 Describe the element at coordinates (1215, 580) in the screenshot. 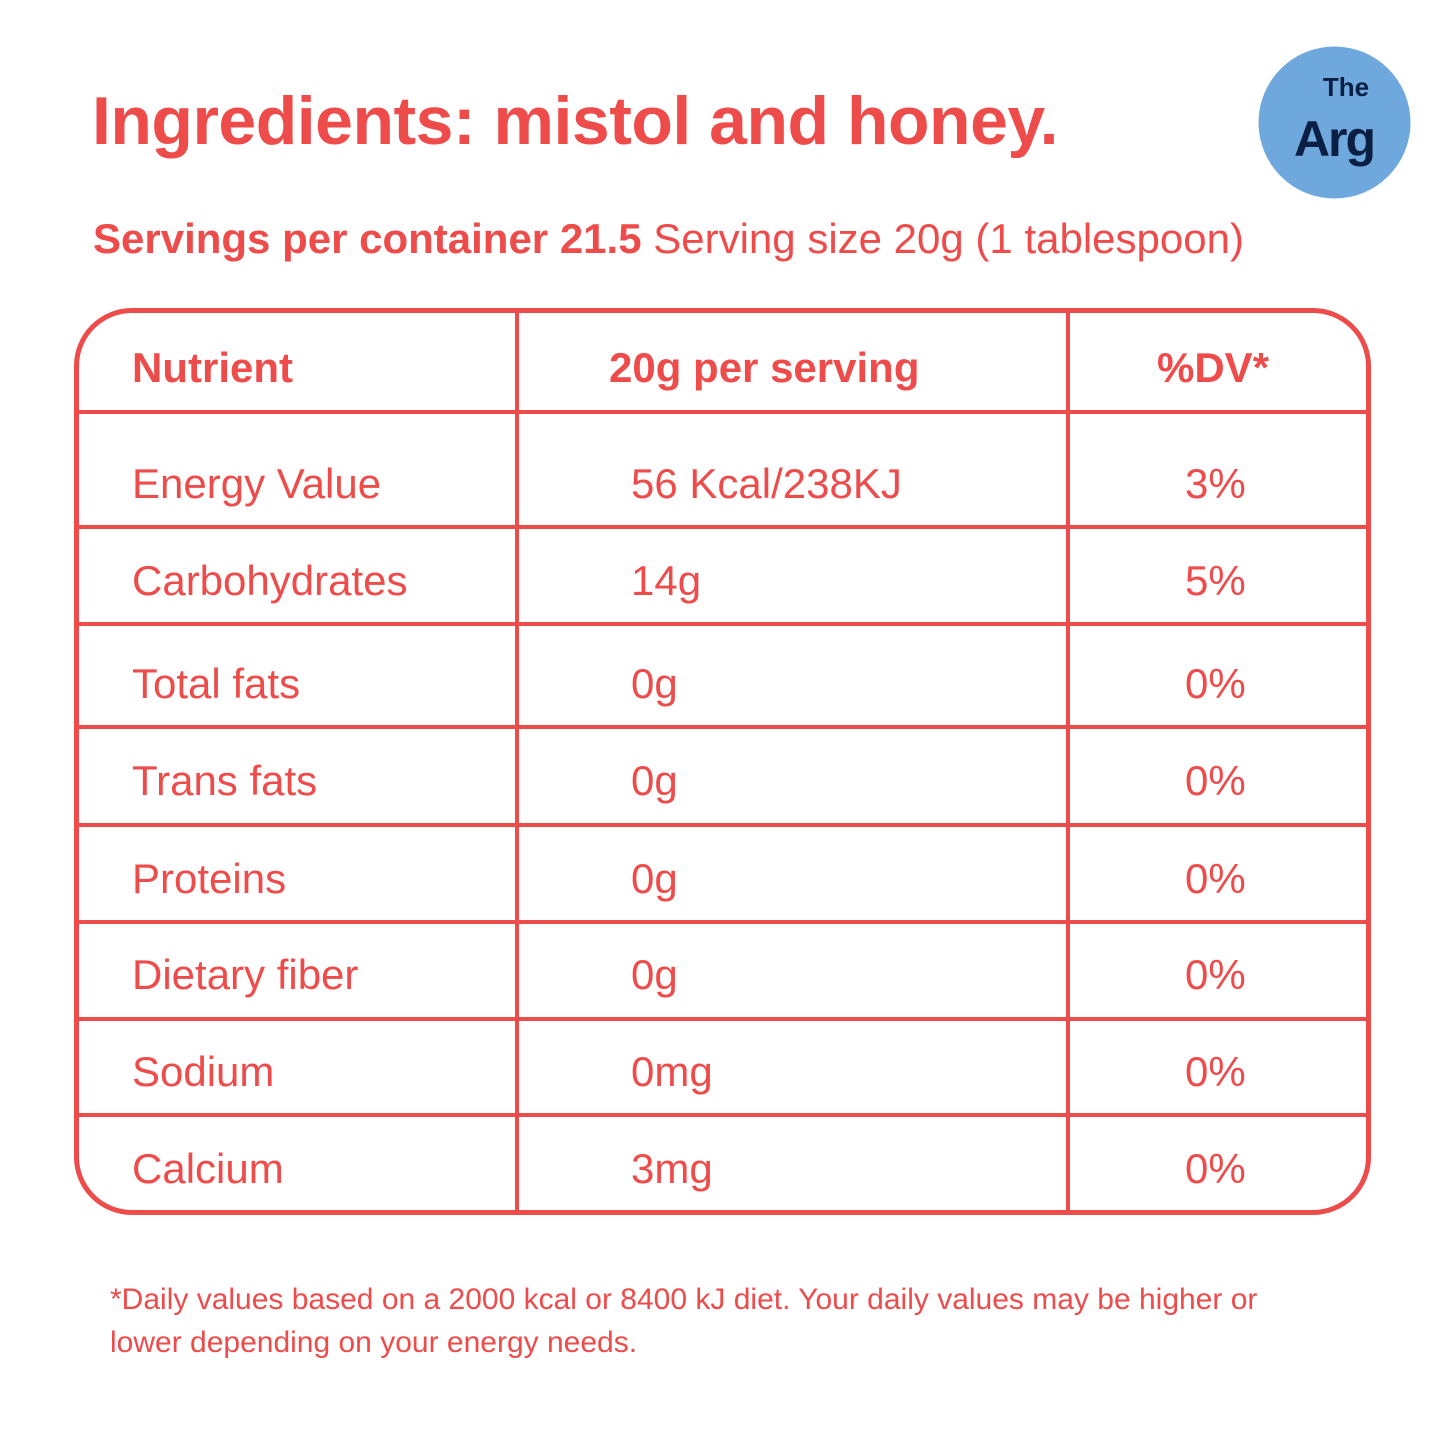

I see `dv-cell: 5%` at that location.